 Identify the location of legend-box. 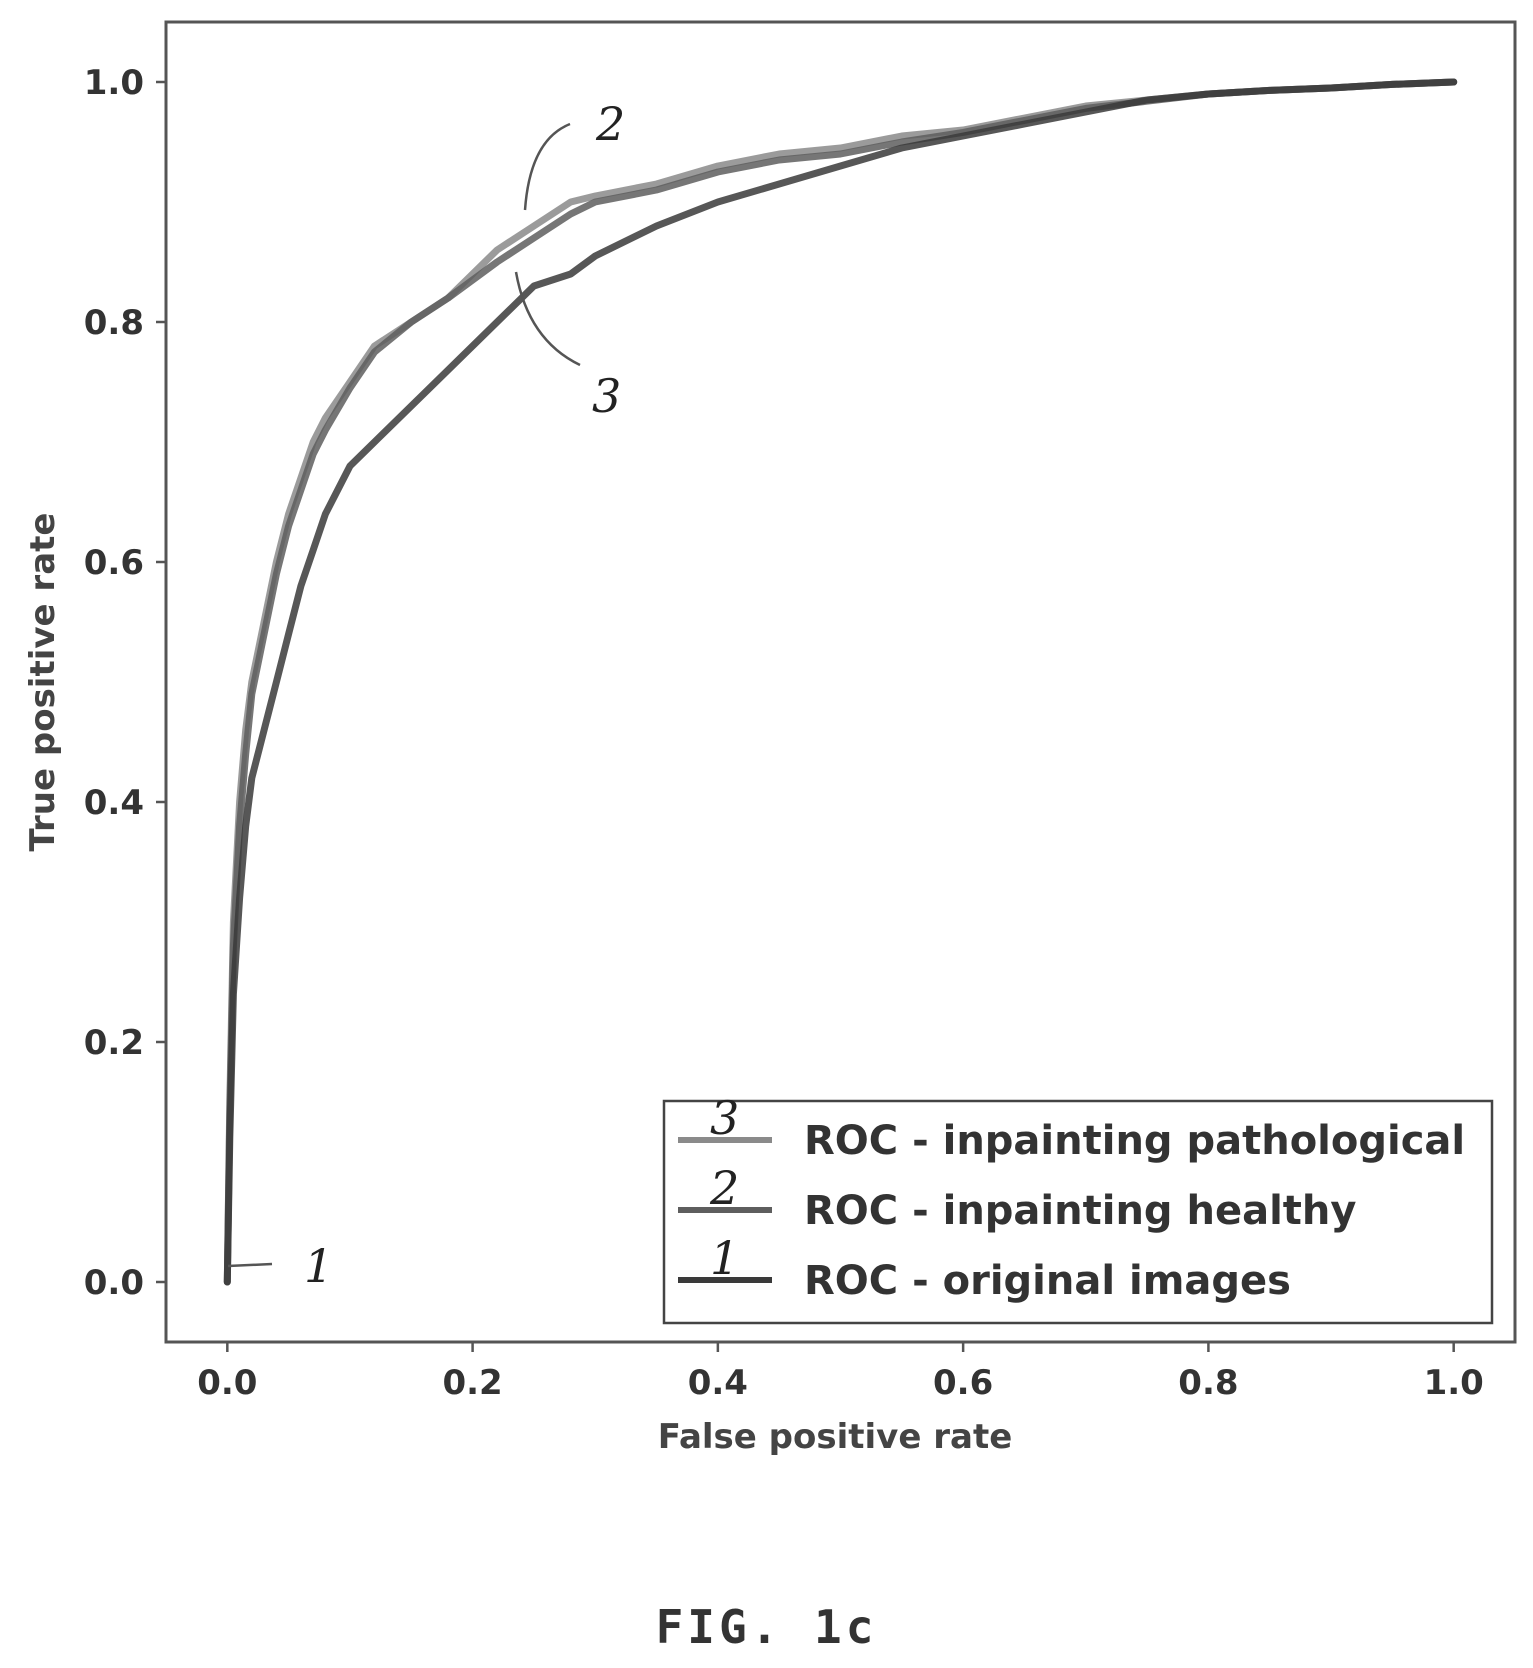
(1078, 1212).